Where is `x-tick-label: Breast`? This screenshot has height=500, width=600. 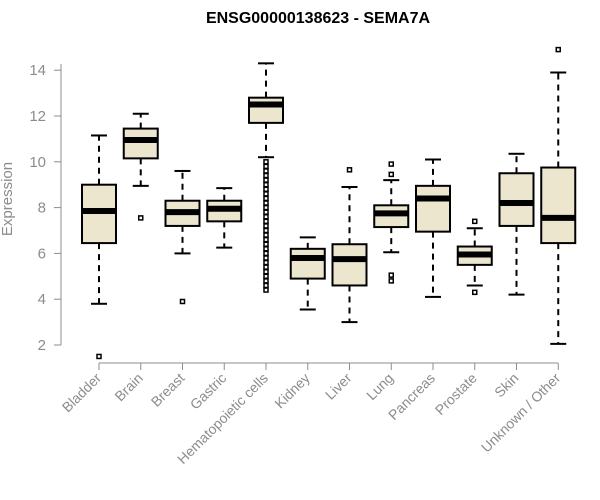
x-tick-label: Breast is located at coordinates (168, 390).